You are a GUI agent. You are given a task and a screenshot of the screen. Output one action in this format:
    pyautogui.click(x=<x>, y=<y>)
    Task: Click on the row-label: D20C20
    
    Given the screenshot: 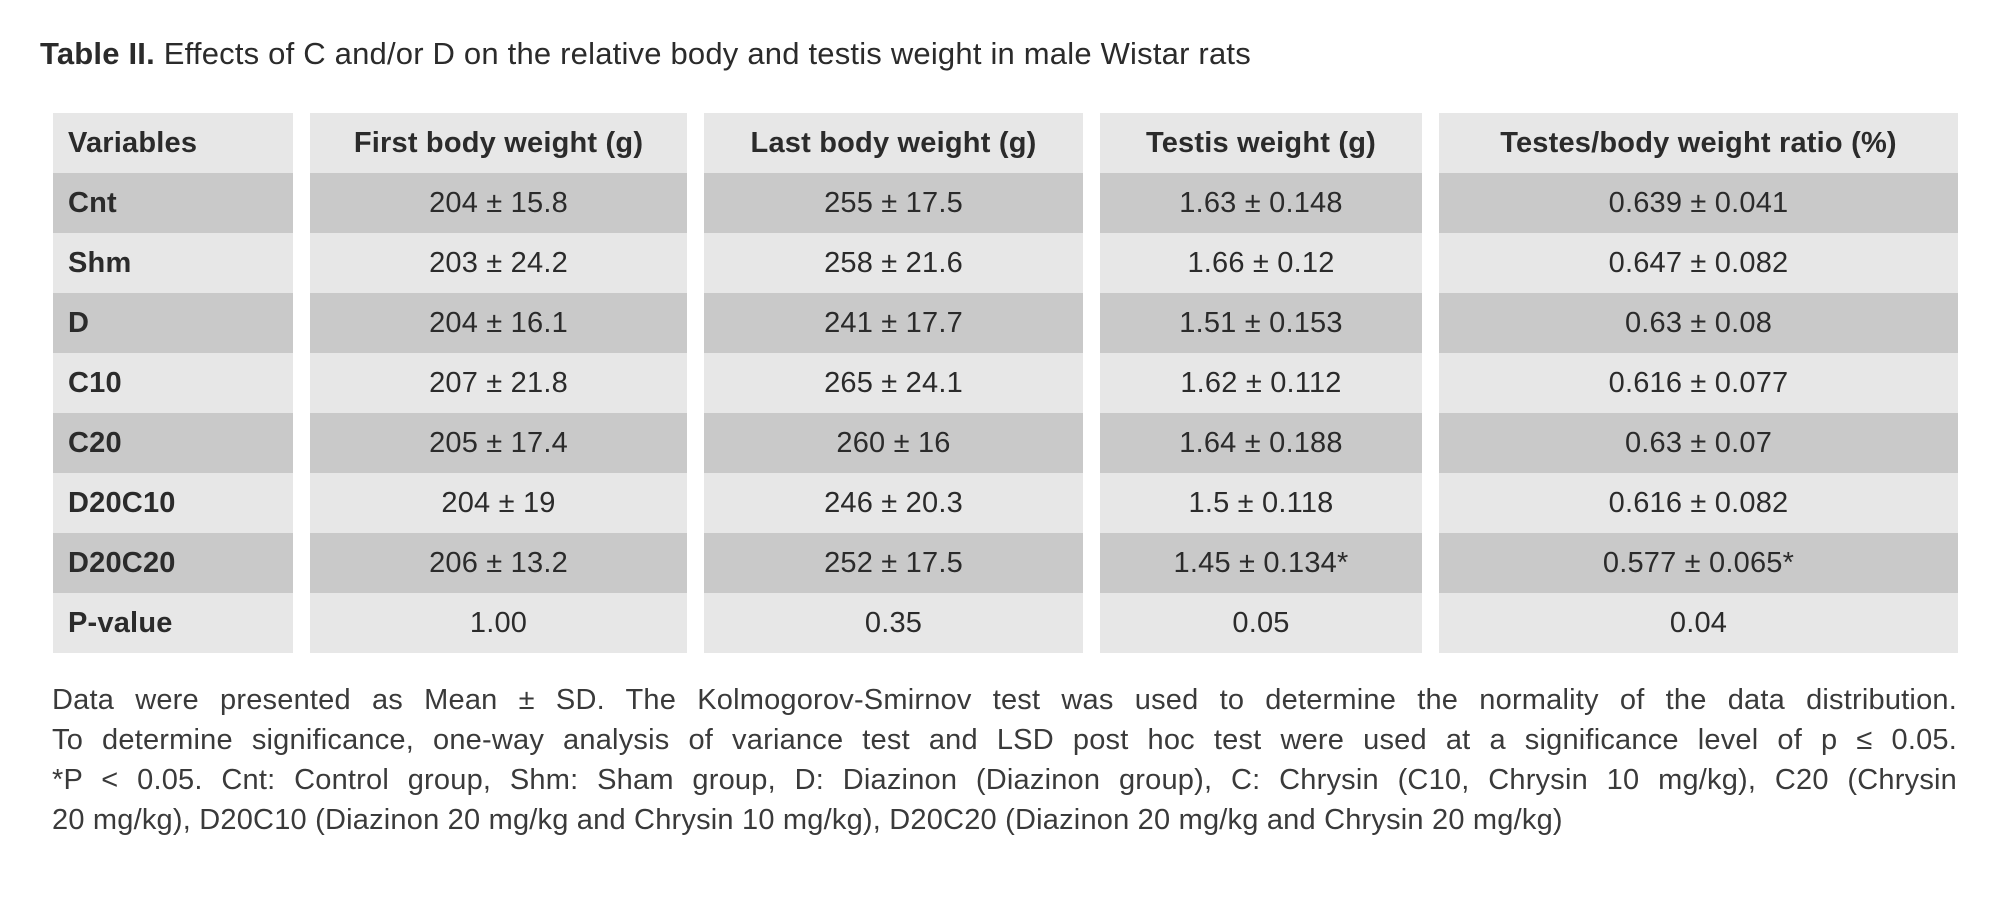 What is the action you would take?
    pyautogui.click(x=173, y=563)
    